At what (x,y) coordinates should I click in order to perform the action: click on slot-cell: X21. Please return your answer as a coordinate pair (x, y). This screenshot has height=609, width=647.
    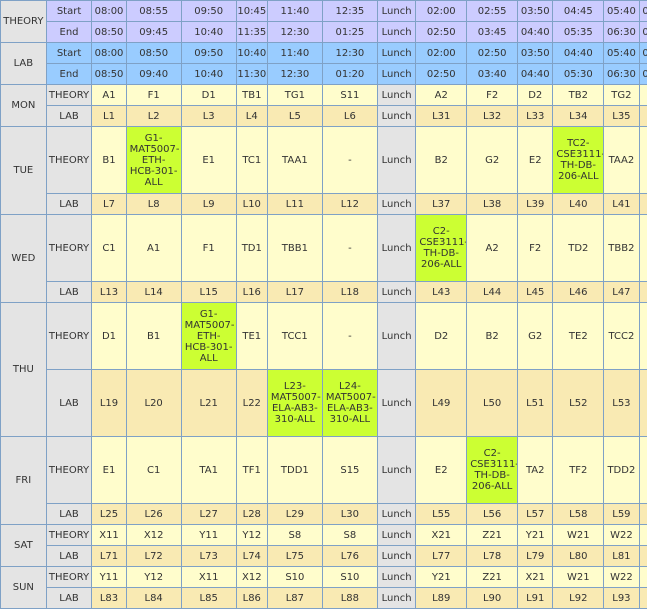
    Looking at the image, I should click on (441, 535).